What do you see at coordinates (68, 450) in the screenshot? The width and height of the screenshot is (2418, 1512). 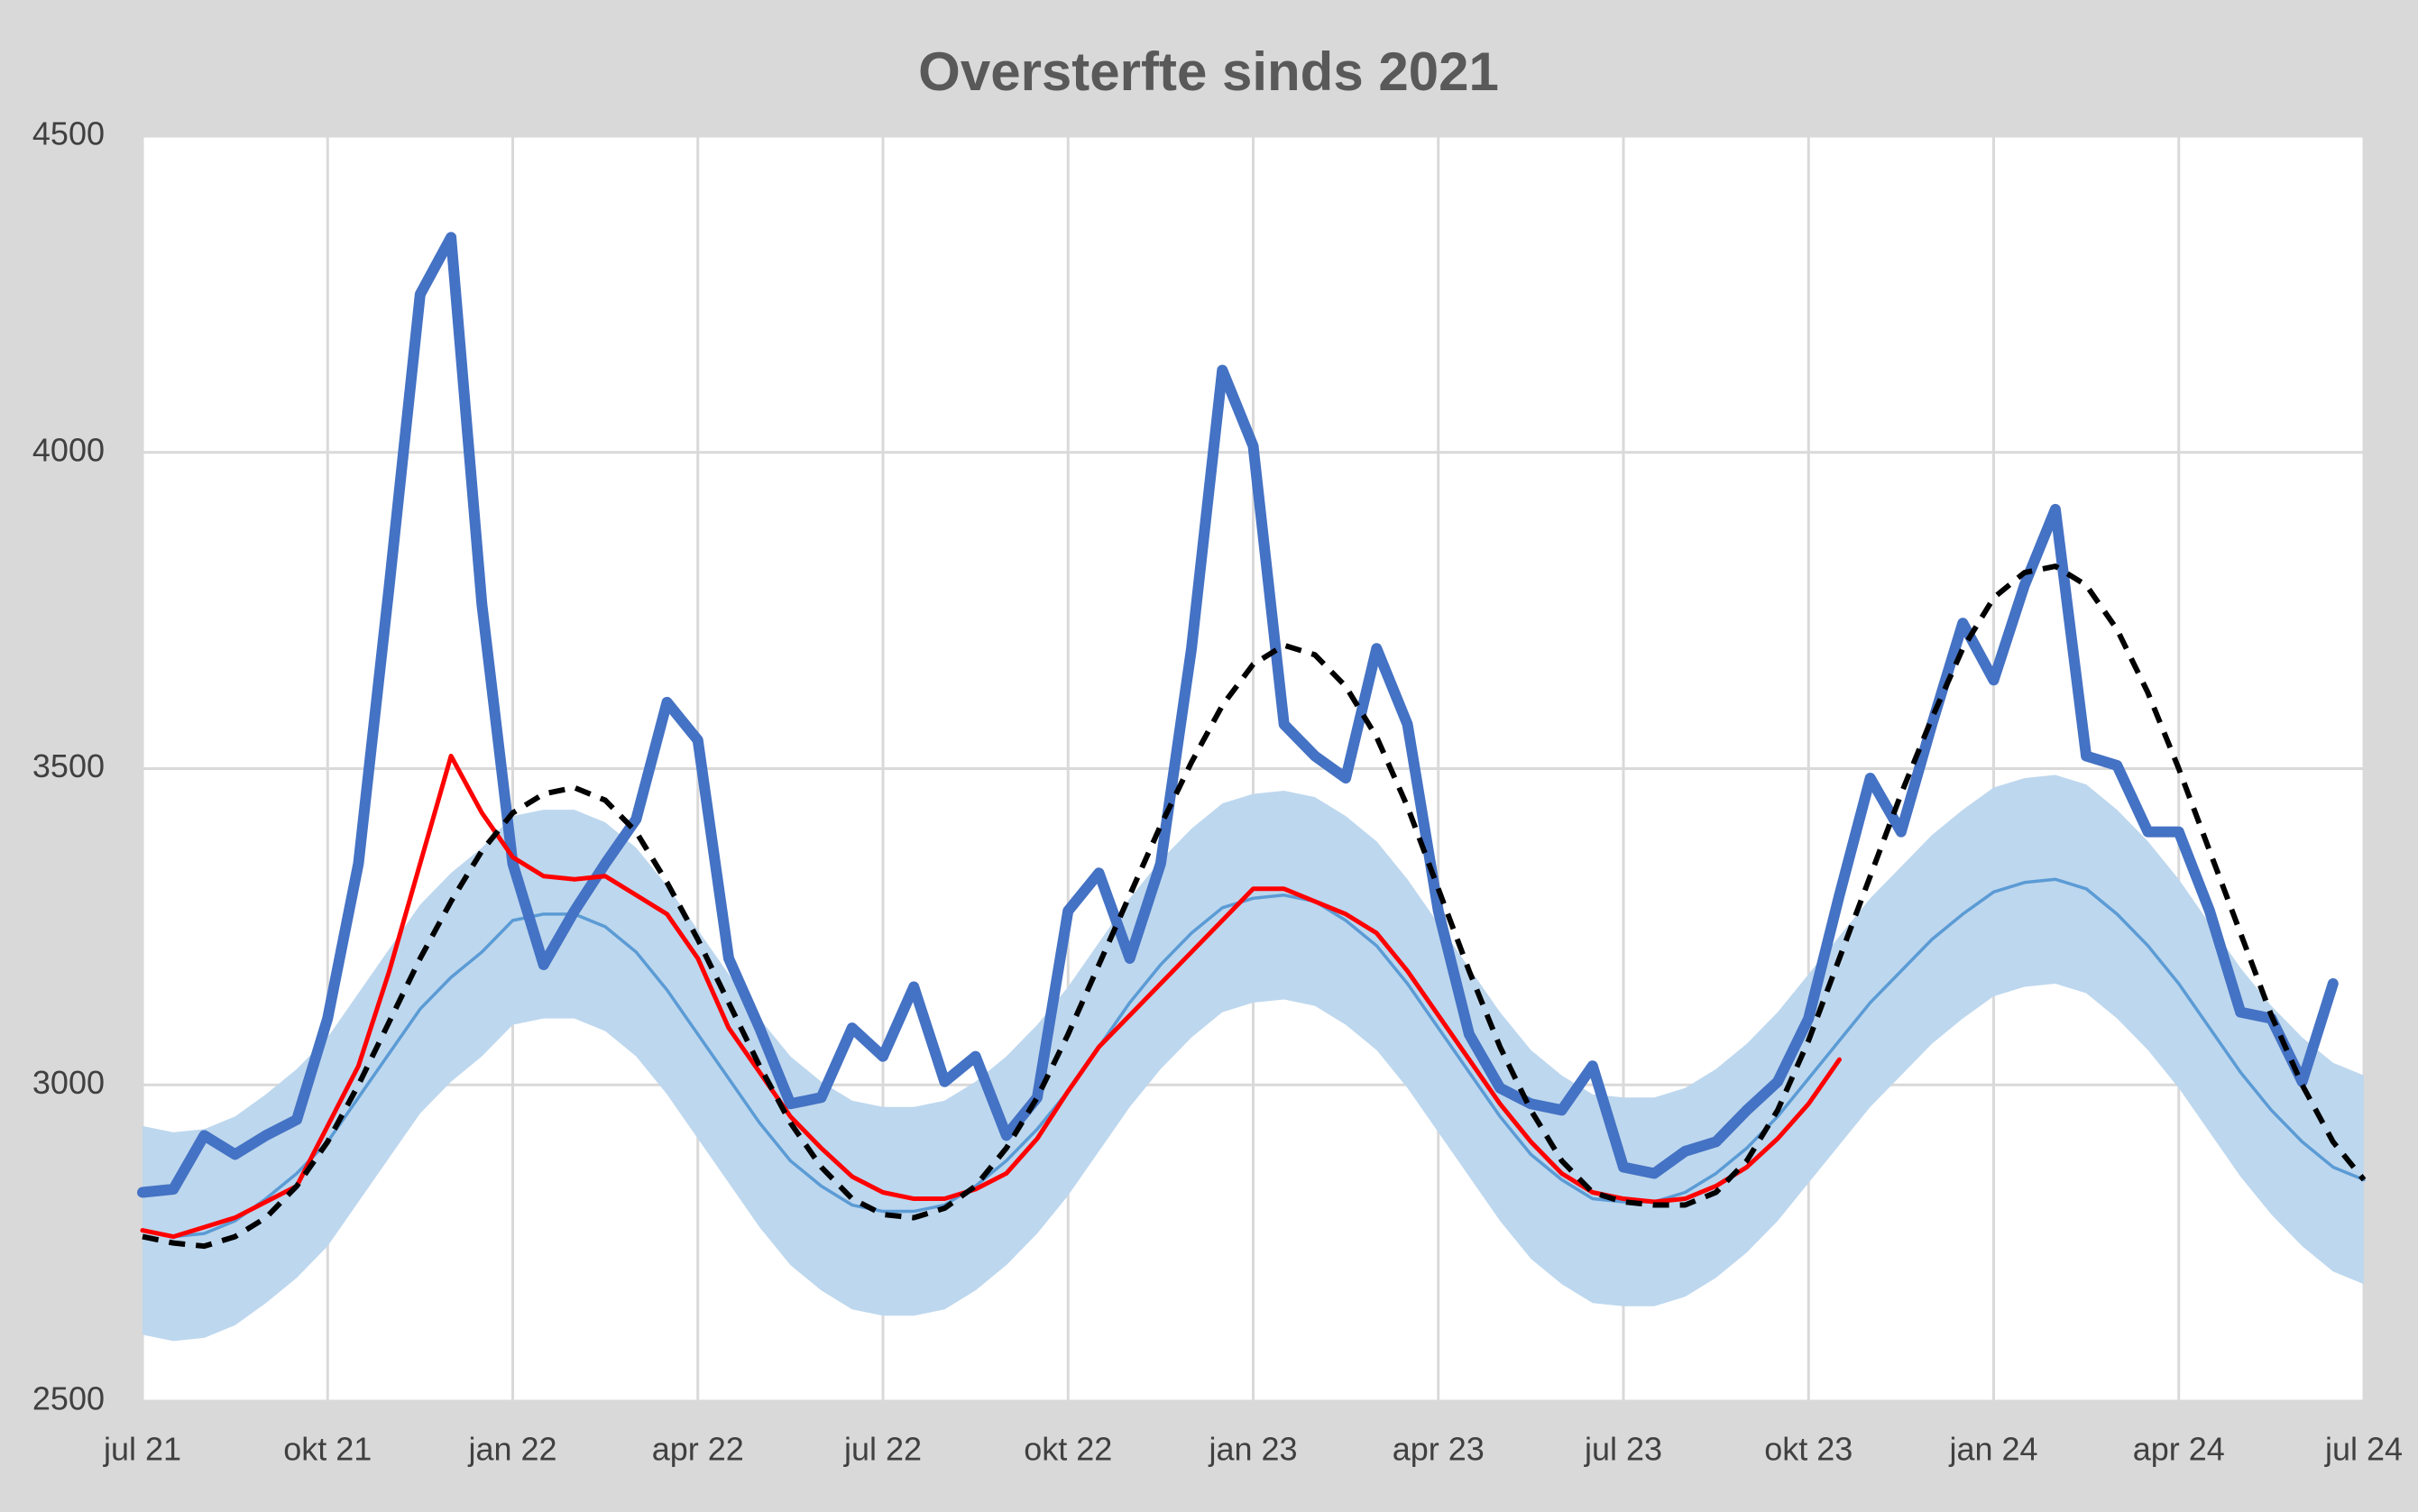 I see `y-tick-label: 4000` at bounding box center [68, 450].